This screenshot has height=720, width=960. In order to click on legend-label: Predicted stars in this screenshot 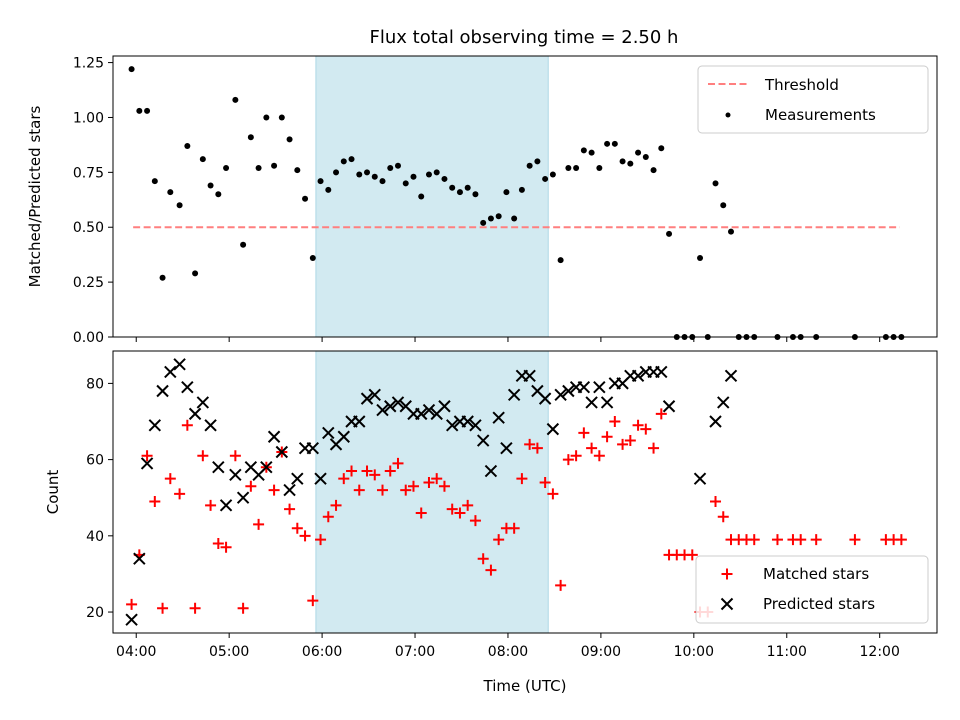, I will do `click(819, 604)`.